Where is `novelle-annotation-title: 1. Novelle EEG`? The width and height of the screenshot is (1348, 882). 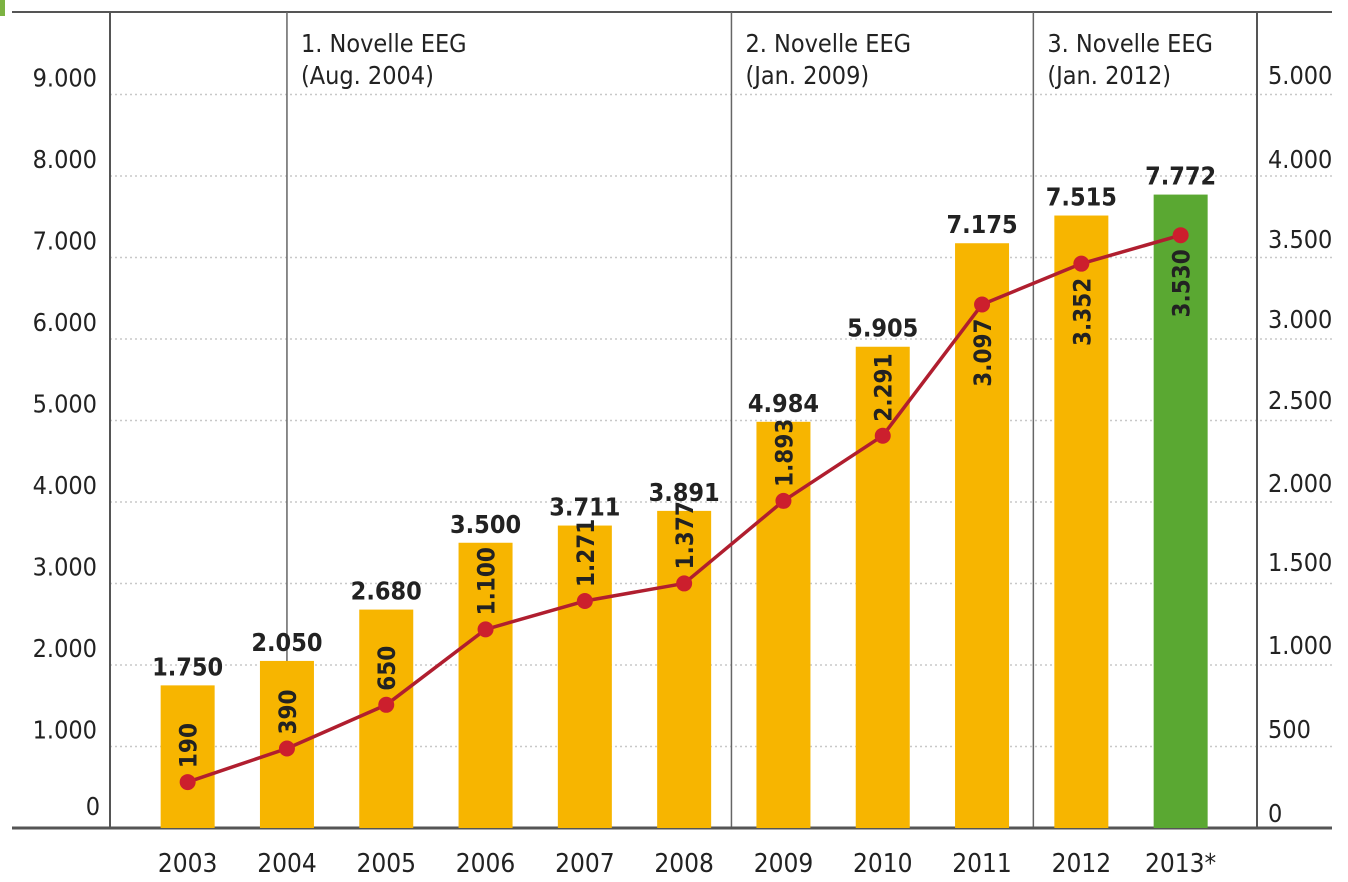 novelle-annotation-title: 1. Novelle EEG is located at coordinates (384, 43).